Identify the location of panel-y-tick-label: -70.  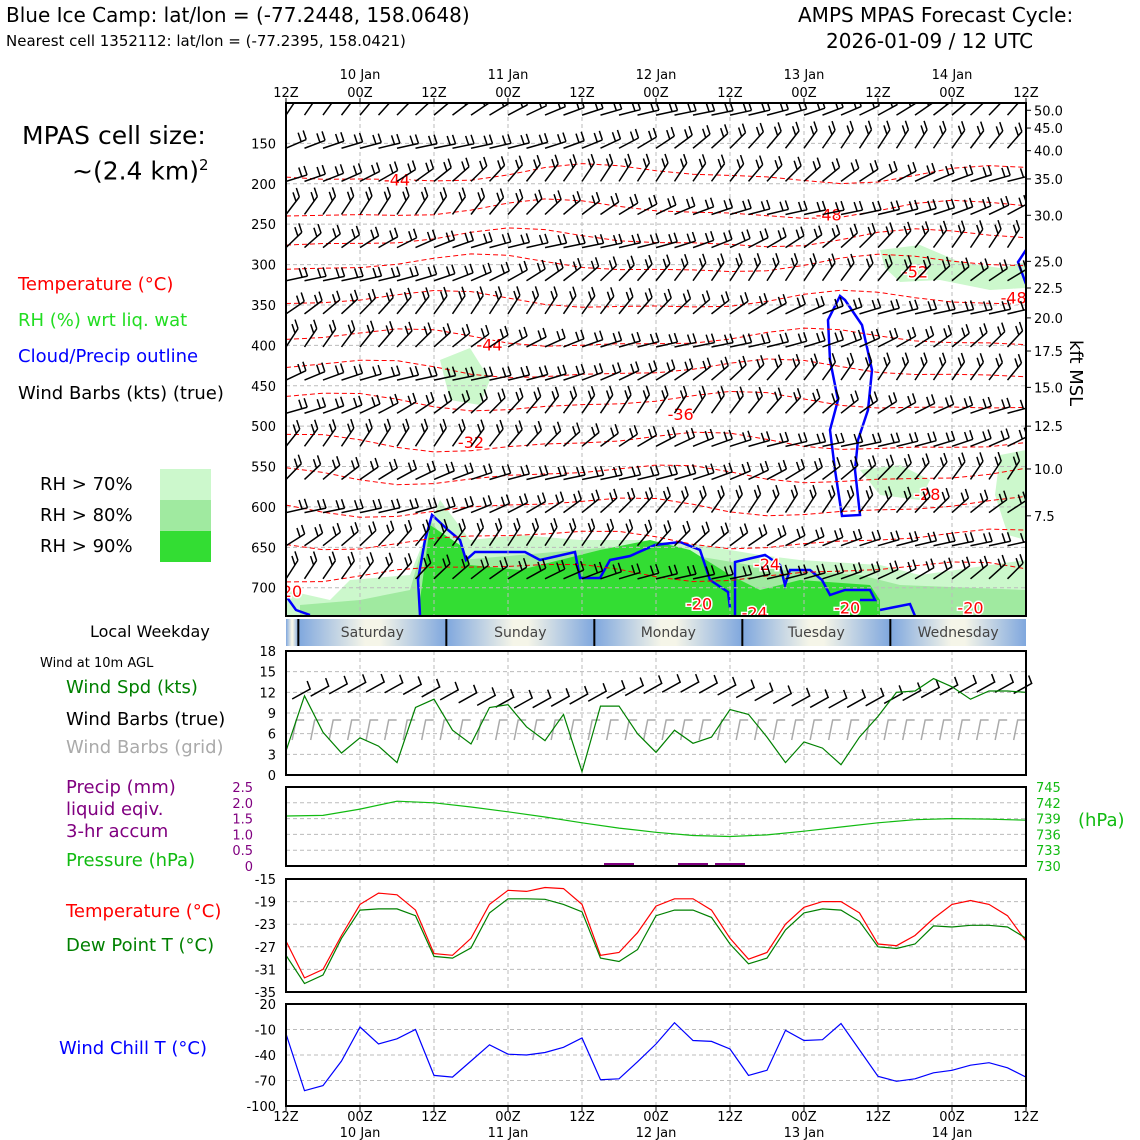
(265, 1082).